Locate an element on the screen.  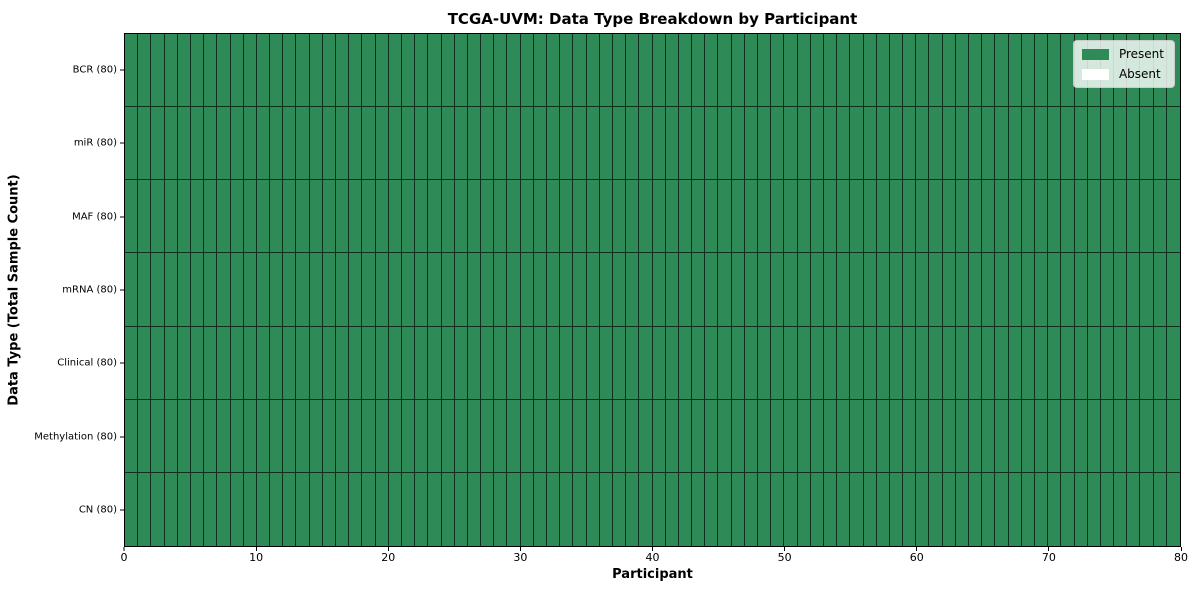
y-tick: Methylation (80) is located at coordinates (79, 436).